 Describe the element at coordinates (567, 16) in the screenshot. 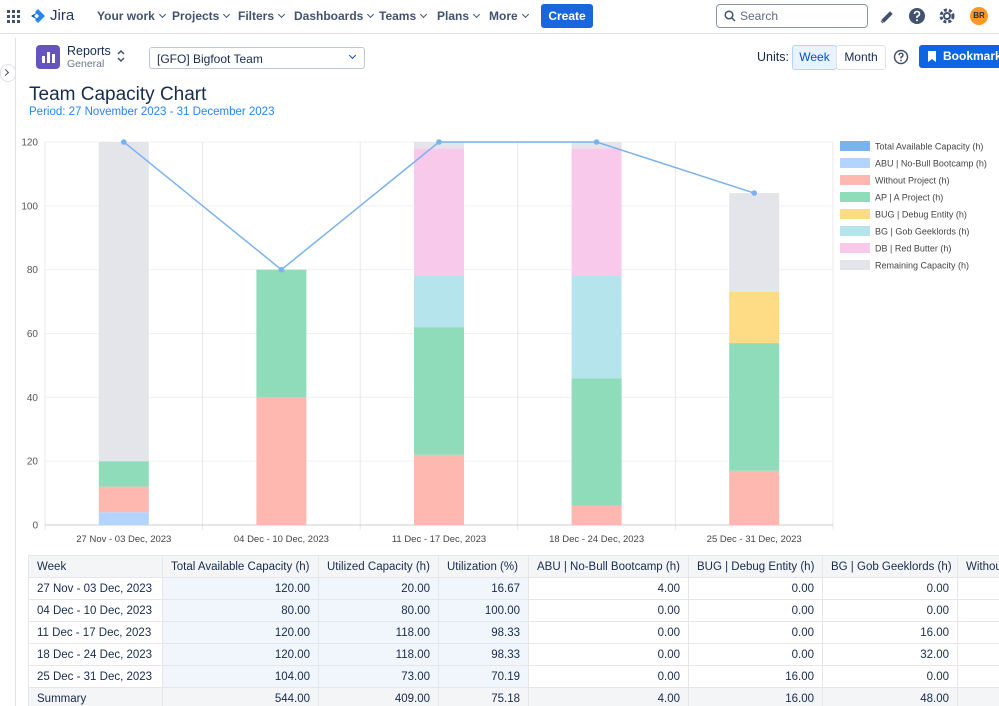

I see `create-button: Create` at that location.